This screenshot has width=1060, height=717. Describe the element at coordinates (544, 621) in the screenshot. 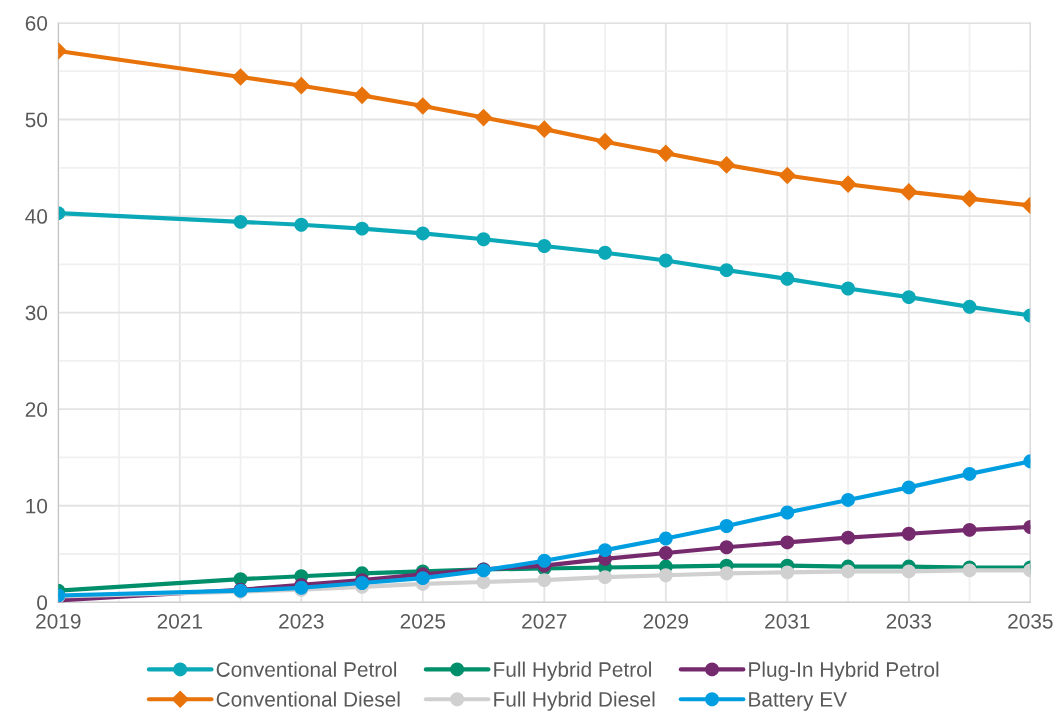

I see `x-tick-label: 2027` at that location.